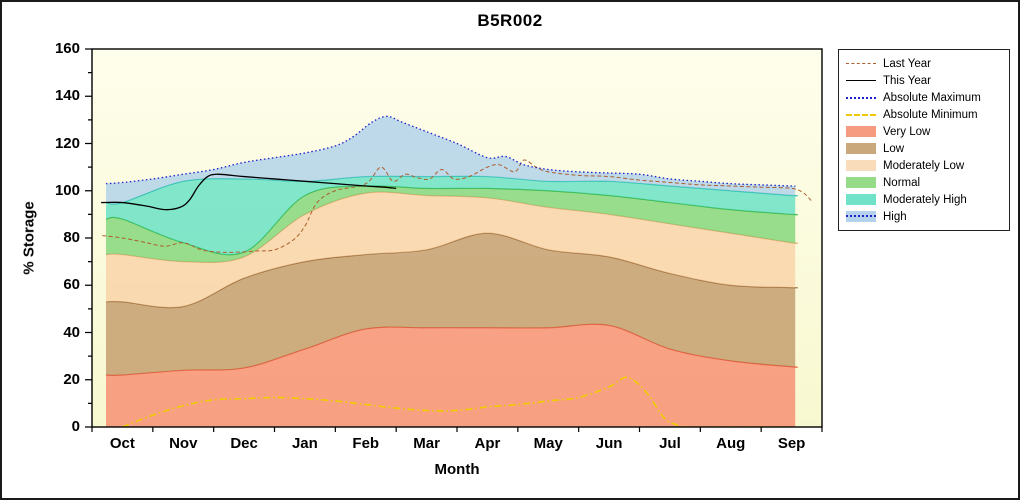  Describe the element at coordinates (67, 48) in the screenshot. I see `y-tick-label: 160` at that location.